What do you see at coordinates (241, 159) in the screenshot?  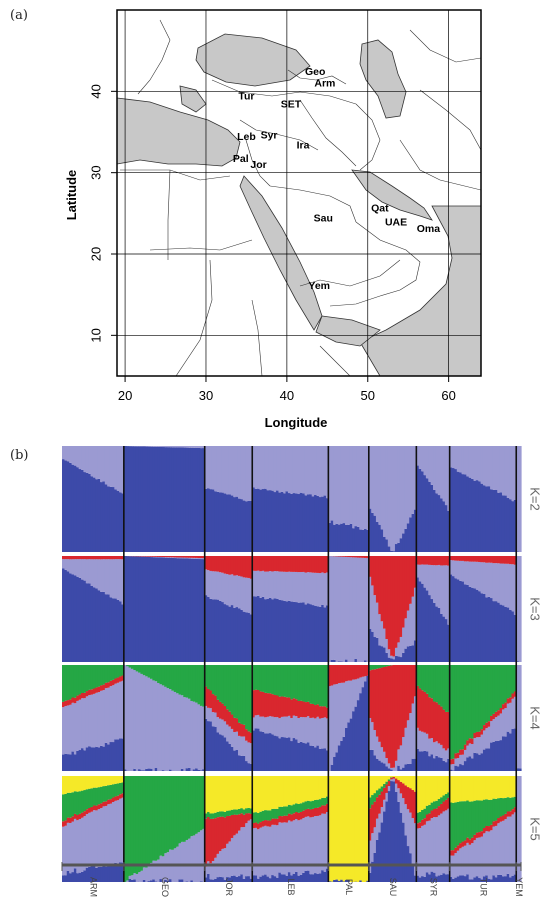 I see `location-label-pal: Pal` at bounding box center [241, 159].